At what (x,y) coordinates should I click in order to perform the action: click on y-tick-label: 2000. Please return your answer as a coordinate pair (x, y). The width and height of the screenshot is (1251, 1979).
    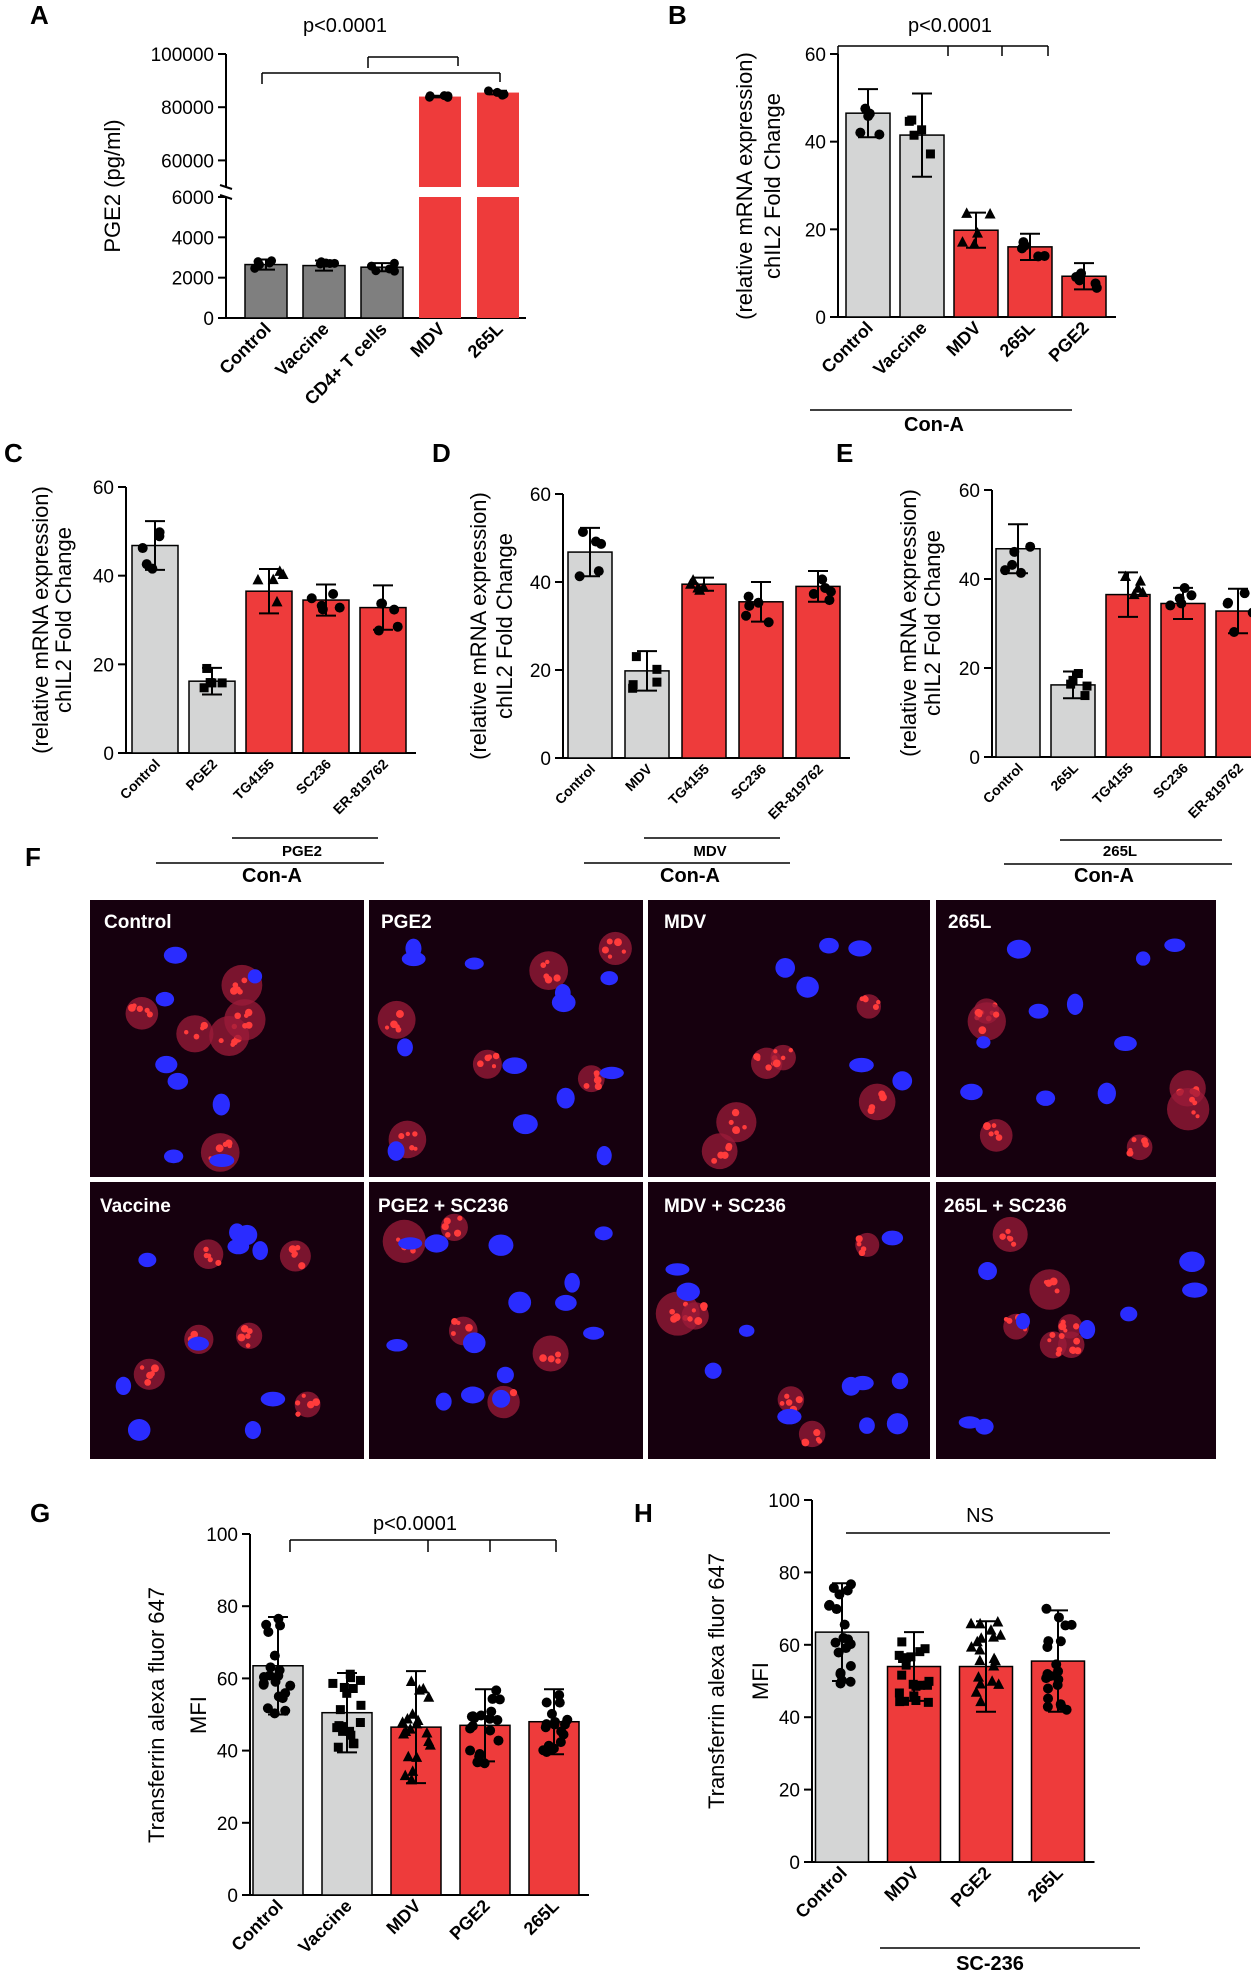
    Looking at the image, I should click on (193, 279).